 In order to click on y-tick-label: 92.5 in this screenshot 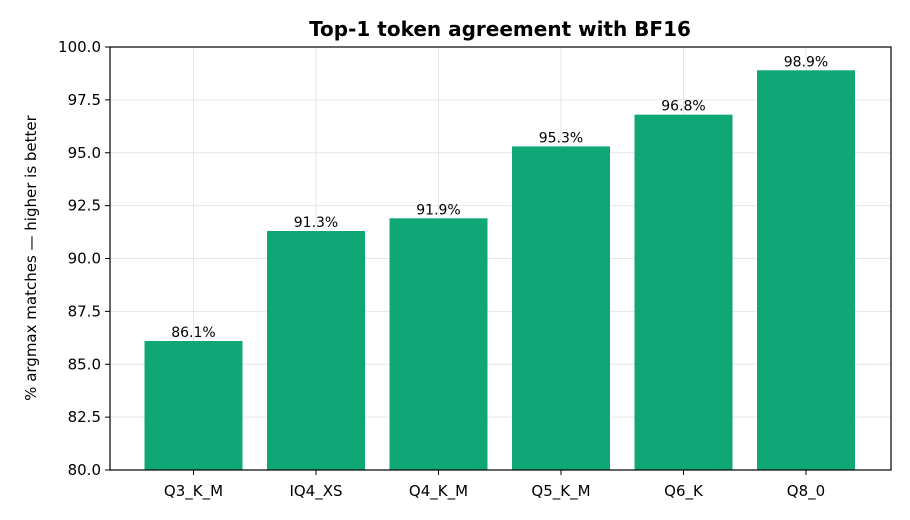, I will do `click(84, 206)`.